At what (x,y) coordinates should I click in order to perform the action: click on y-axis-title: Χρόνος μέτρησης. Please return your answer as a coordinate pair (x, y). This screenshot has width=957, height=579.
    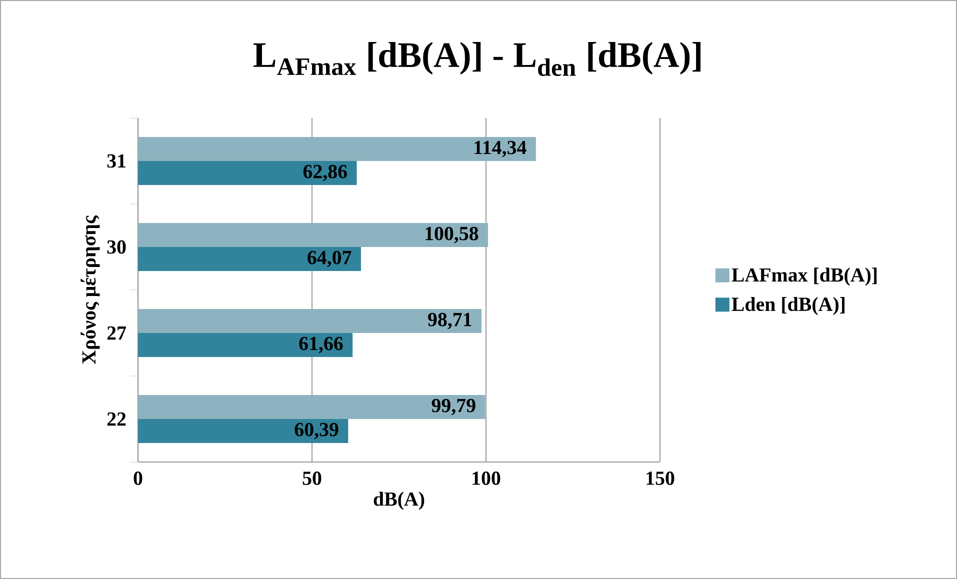
    Looking at the image, I should click on (90, 289).